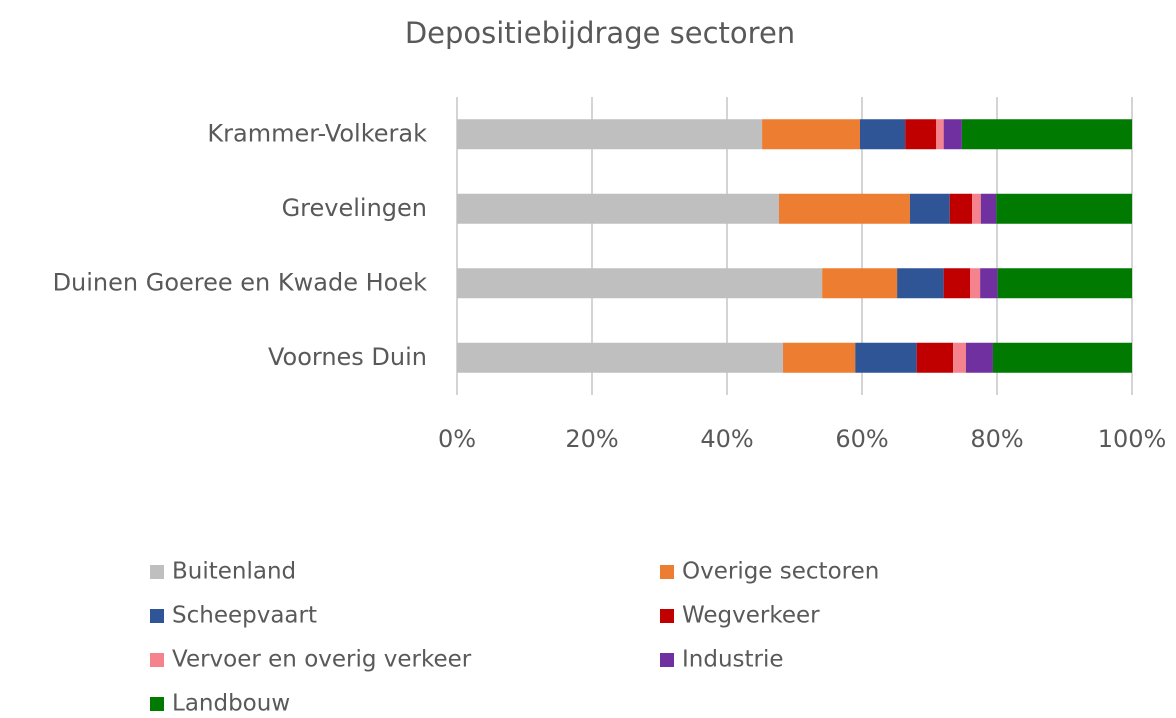  What do you see at coordinates (231, 704) in the screenshot?
I see `legend-label: Landbouw` at bounding box center [231, 704].